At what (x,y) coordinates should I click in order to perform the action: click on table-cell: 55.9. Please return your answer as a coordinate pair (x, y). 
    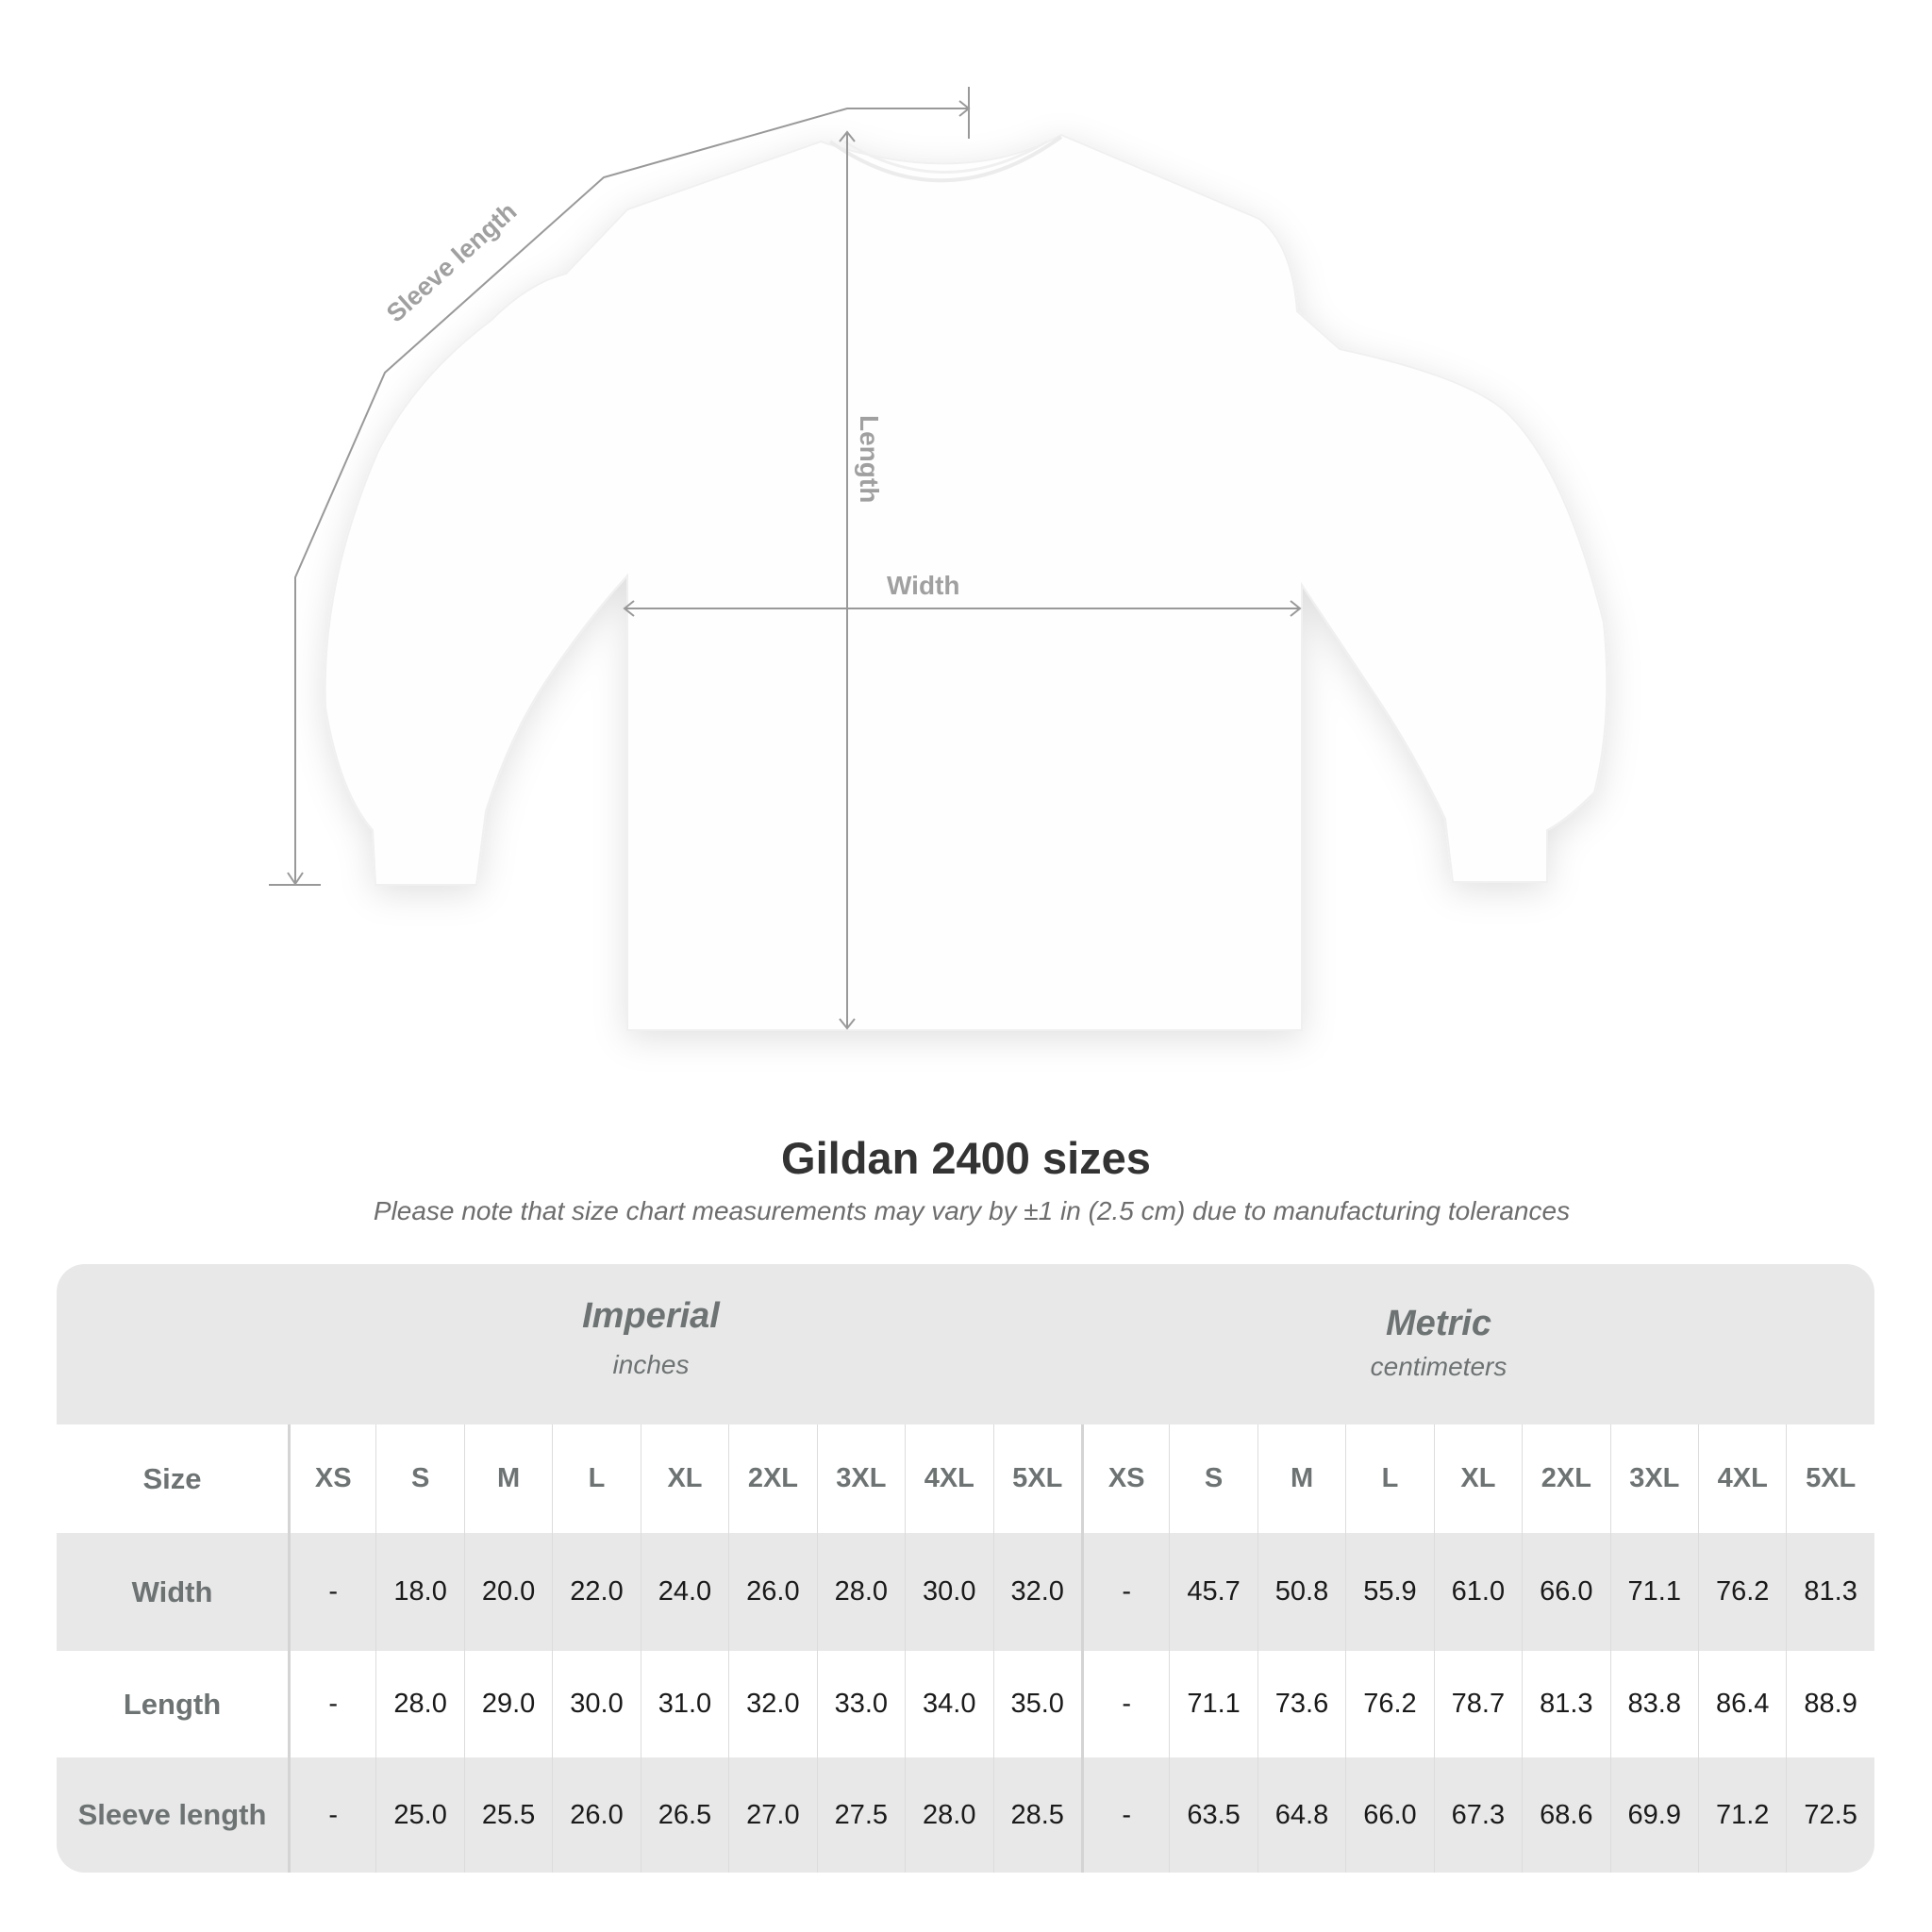
    Looking at the image, I should click on (1389, 1592).